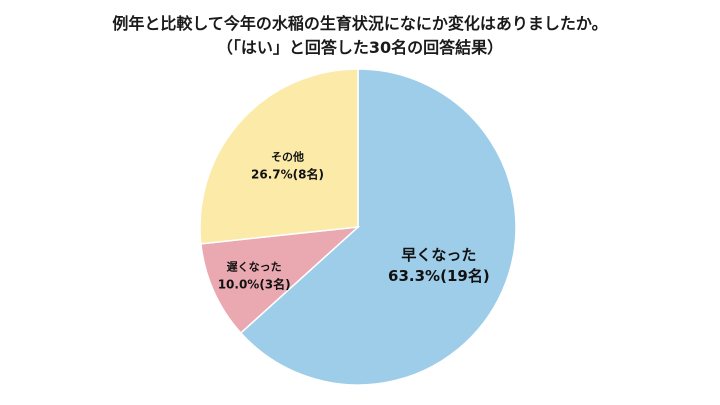 The height and width of the screenshot is (405, 720). I want to click on chart-title-line-1: 例年と比較して今年の水稲の生育状況になにか変化はありましたか。, so click(360, 23).